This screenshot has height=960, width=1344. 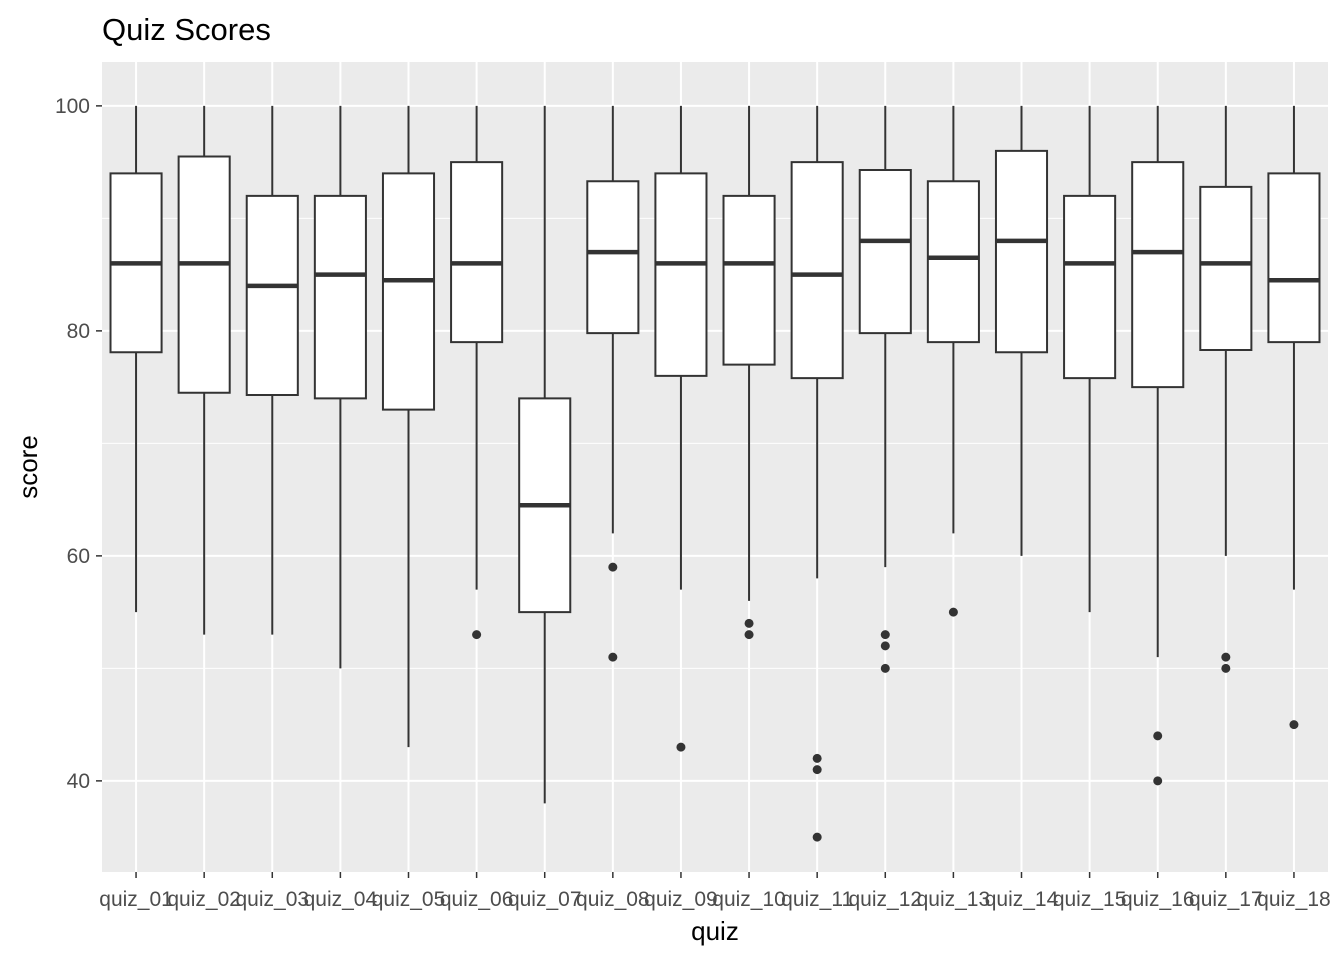 I want to click on y-axis-title: score, so click(x=28, y=467).